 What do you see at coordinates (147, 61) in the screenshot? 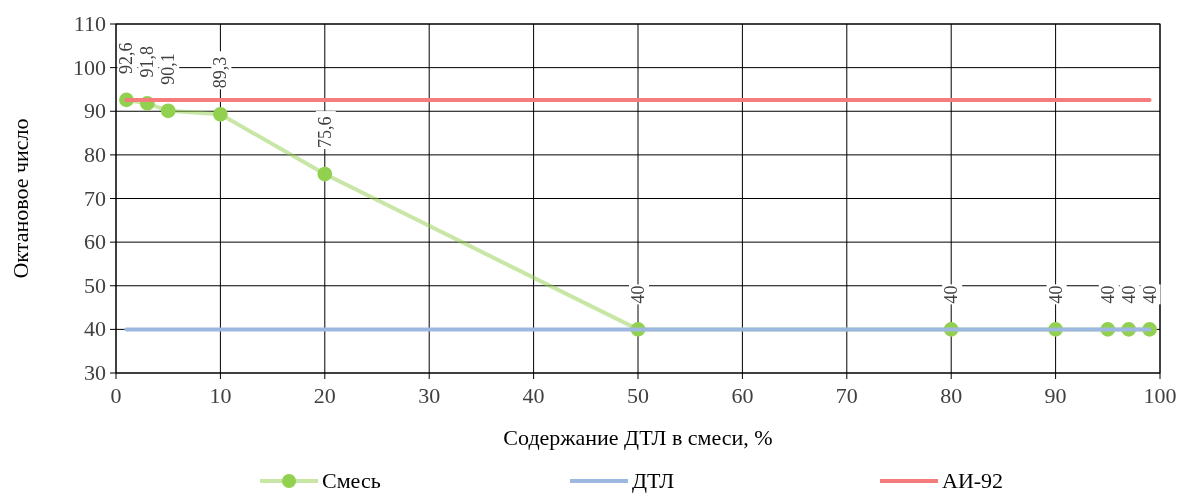
I see `data-label: 91,8` at bounding box center [147, 61].